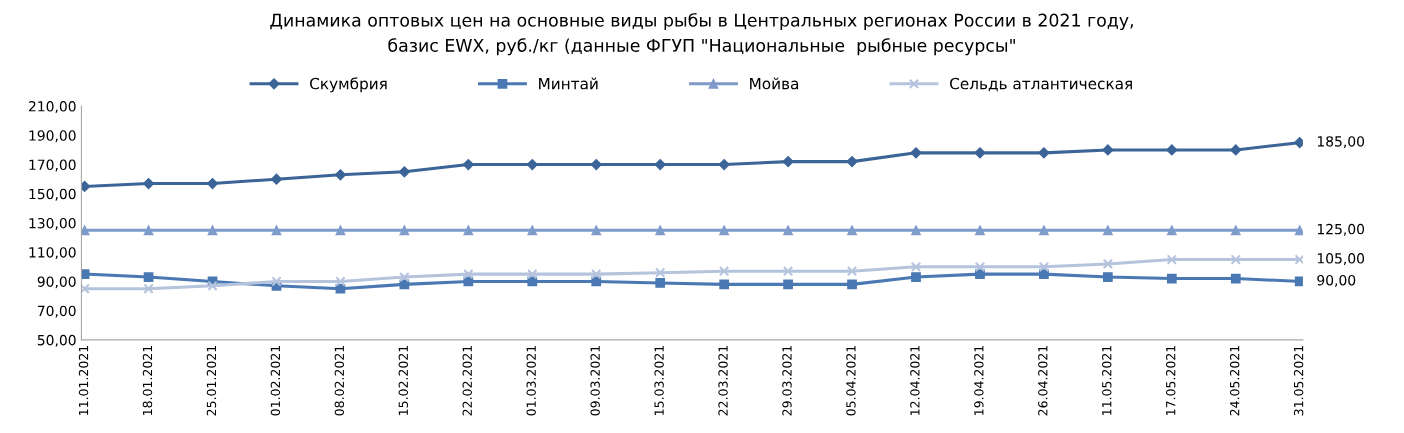 This screenshot has height=433, width=1404. What do you see at coordinates (1170, 380) in the screenshot?
I see `x-tick-label: 17.05.2021` at bounding box center [1170, 380].